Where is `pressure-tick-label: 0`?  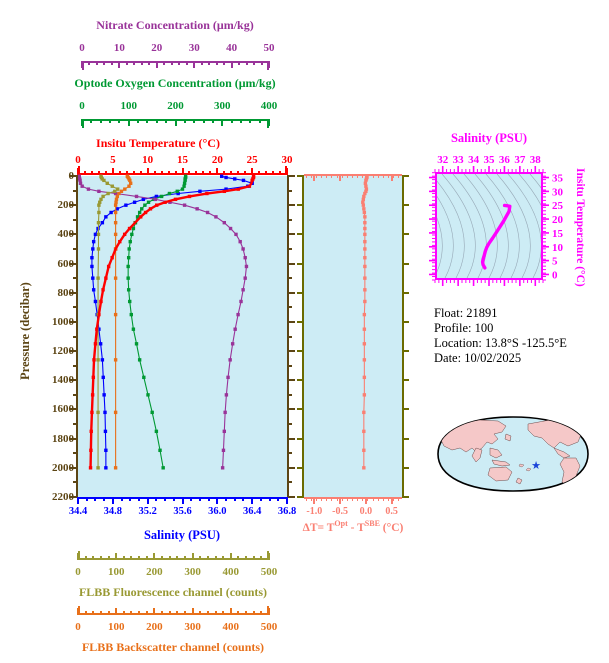
pressure-tick-label: 0 is located at coordinates (71, 176).